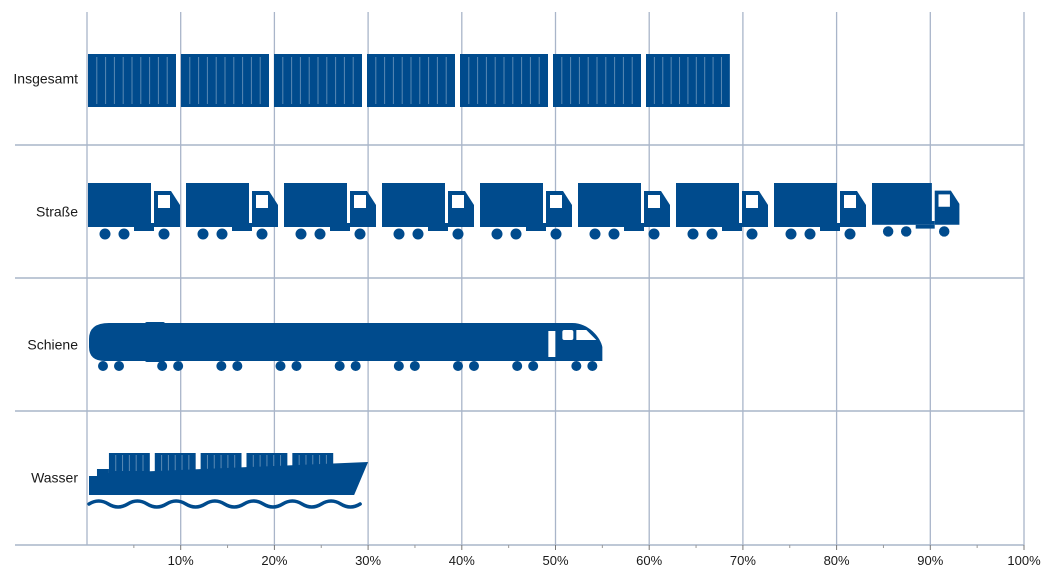  What do you see at coordinates (274, 560) in the screenshot?
I see `x-tick-label: 20%` at bounding box center [274, 560].